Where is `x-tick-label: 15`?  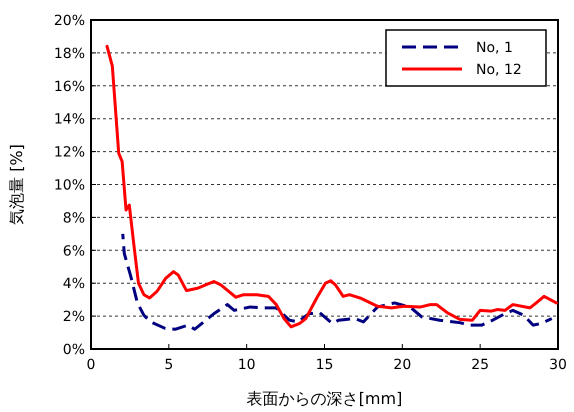
x-tick-label: 15 is located at coordinates (325, 365).